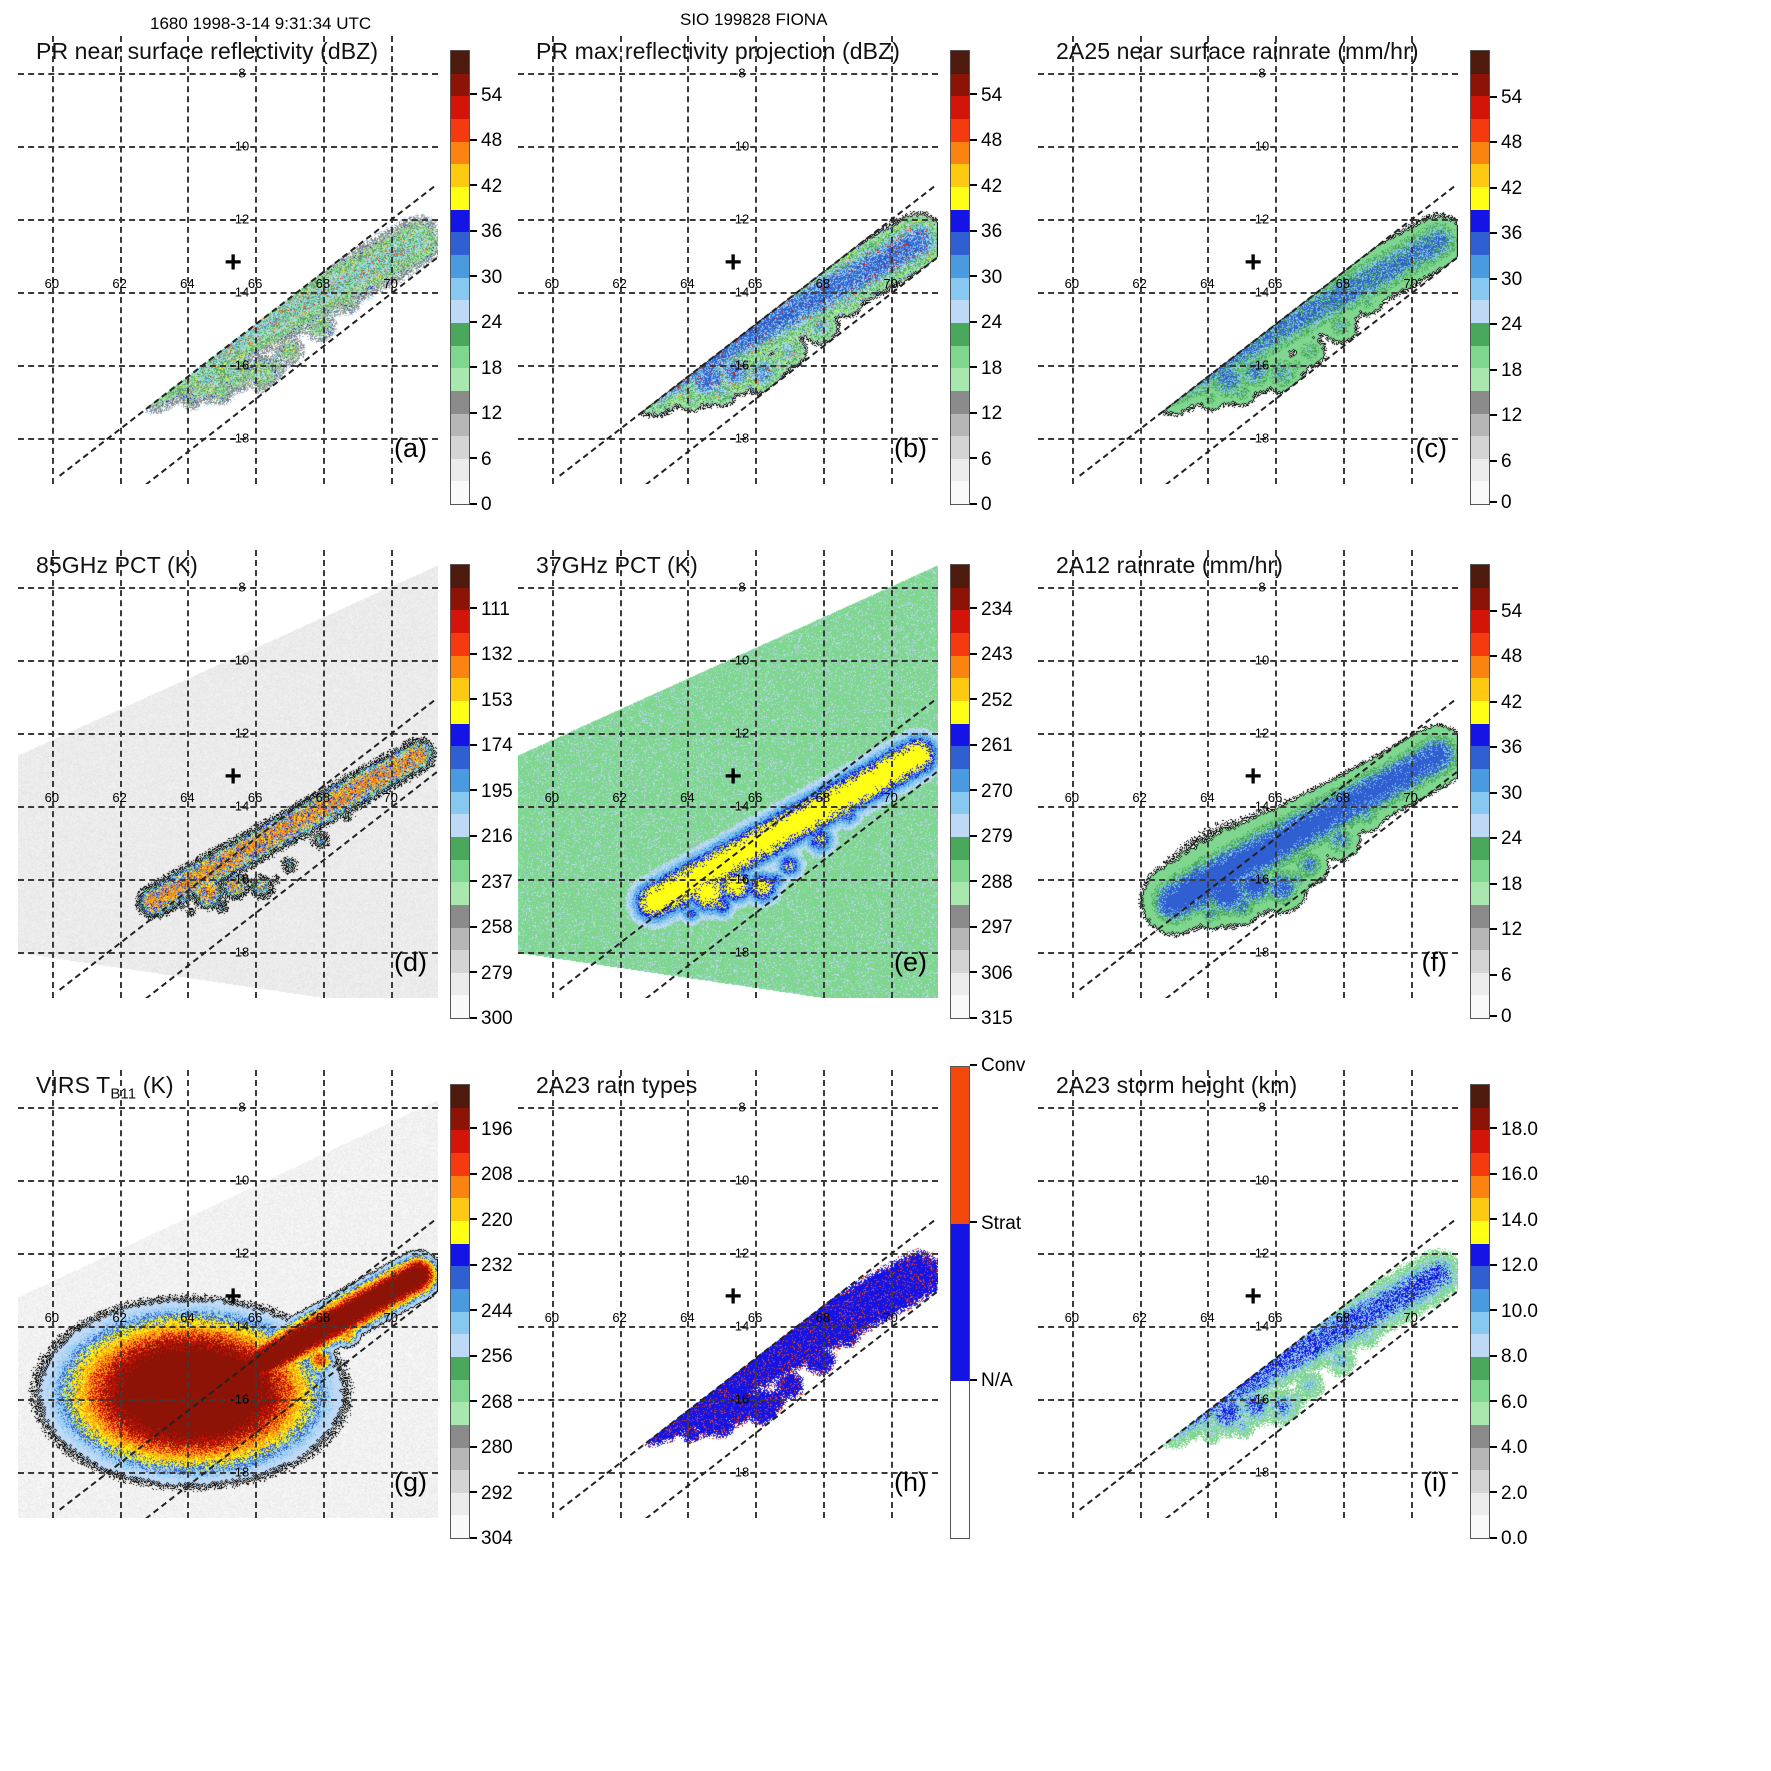 The width and height of the screenshot is (1771, 1771). Describe the element at coordinates (890, 1317) in the screenshot. I see `lon-tick-label: 70` at that location.